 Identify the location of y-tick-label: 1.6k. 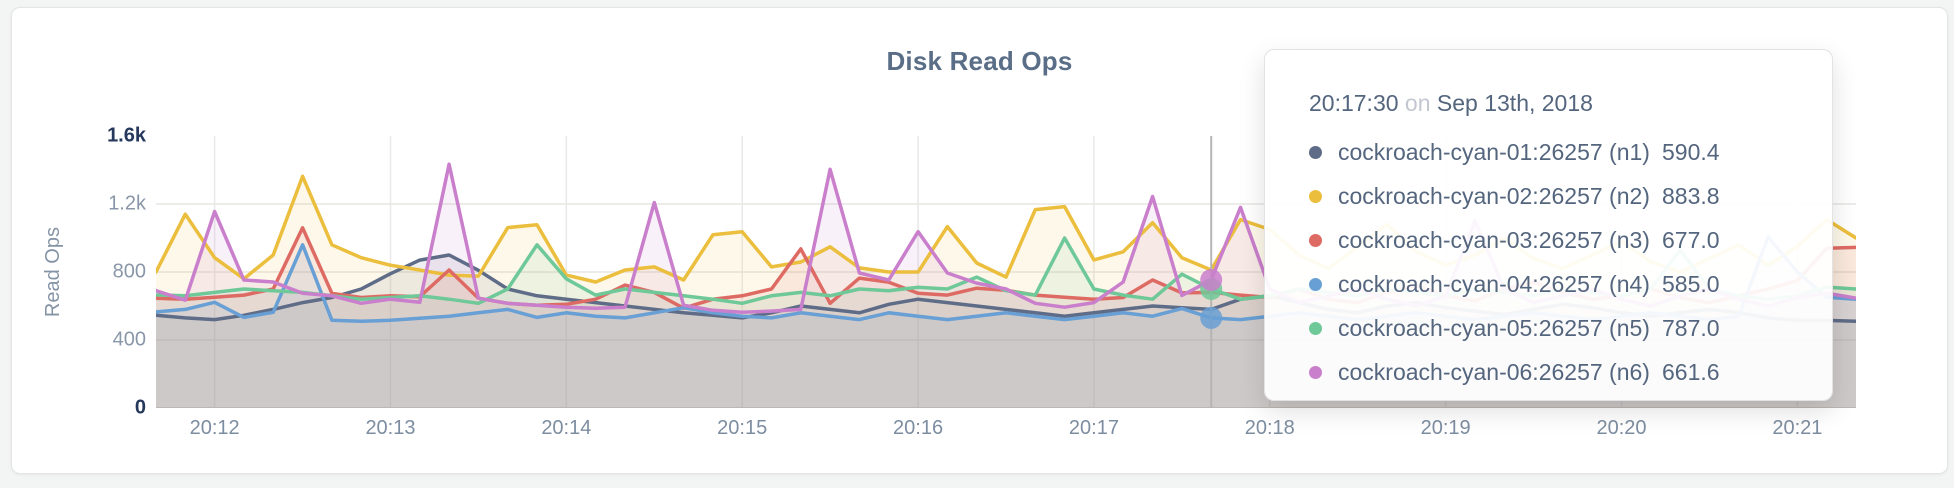
(126, 135).